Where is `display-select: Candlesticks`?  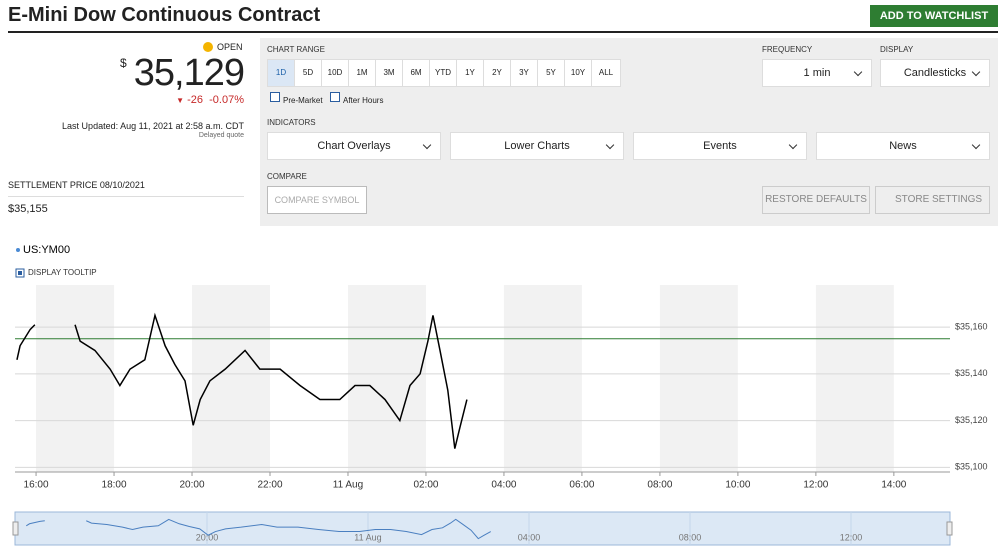
display-select: Candlesticks is located at coordinates (935, 73).